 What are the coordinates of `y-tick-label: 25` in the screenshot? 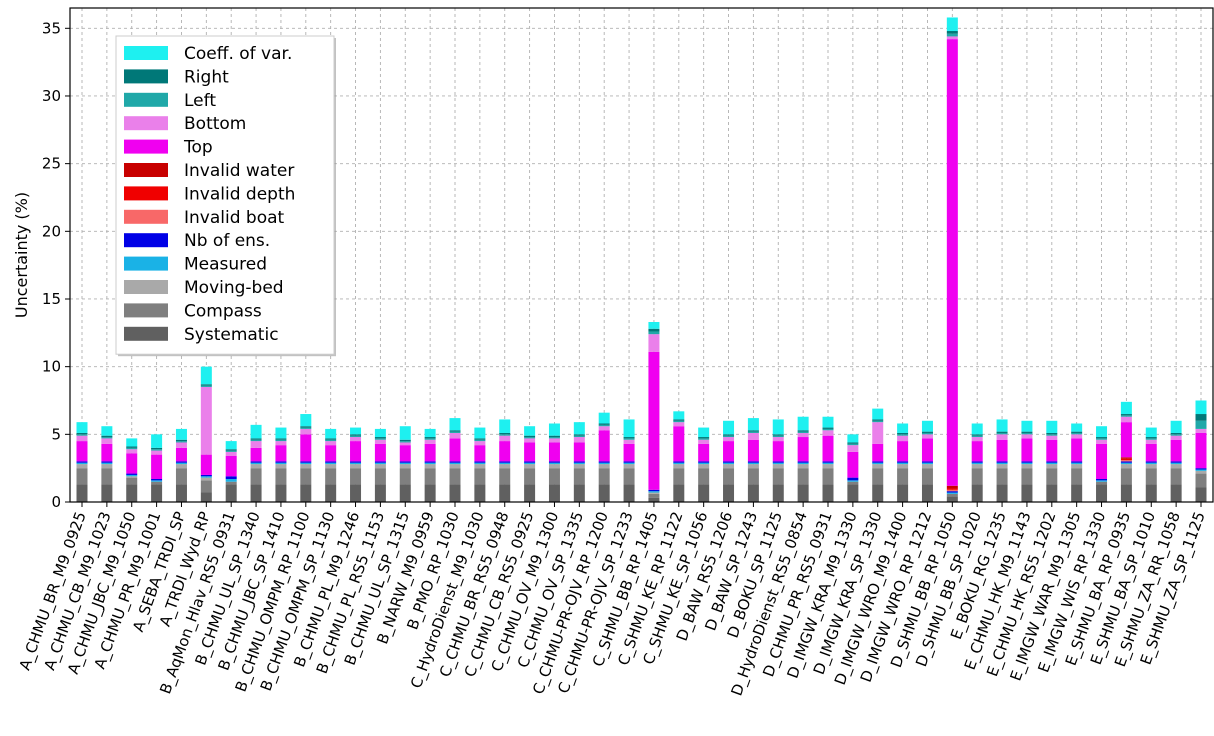 It's located at (51, 164).